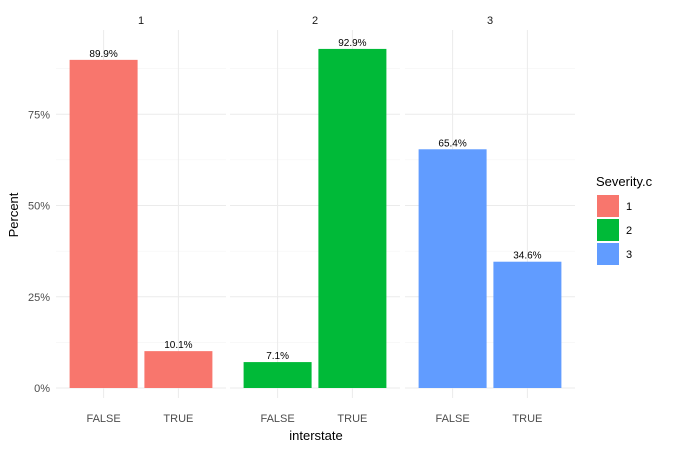  What do you see at coordinates (352, 43) in the screenshot?
I see `data-label: 92.9%` at bounding box center [352, 43].